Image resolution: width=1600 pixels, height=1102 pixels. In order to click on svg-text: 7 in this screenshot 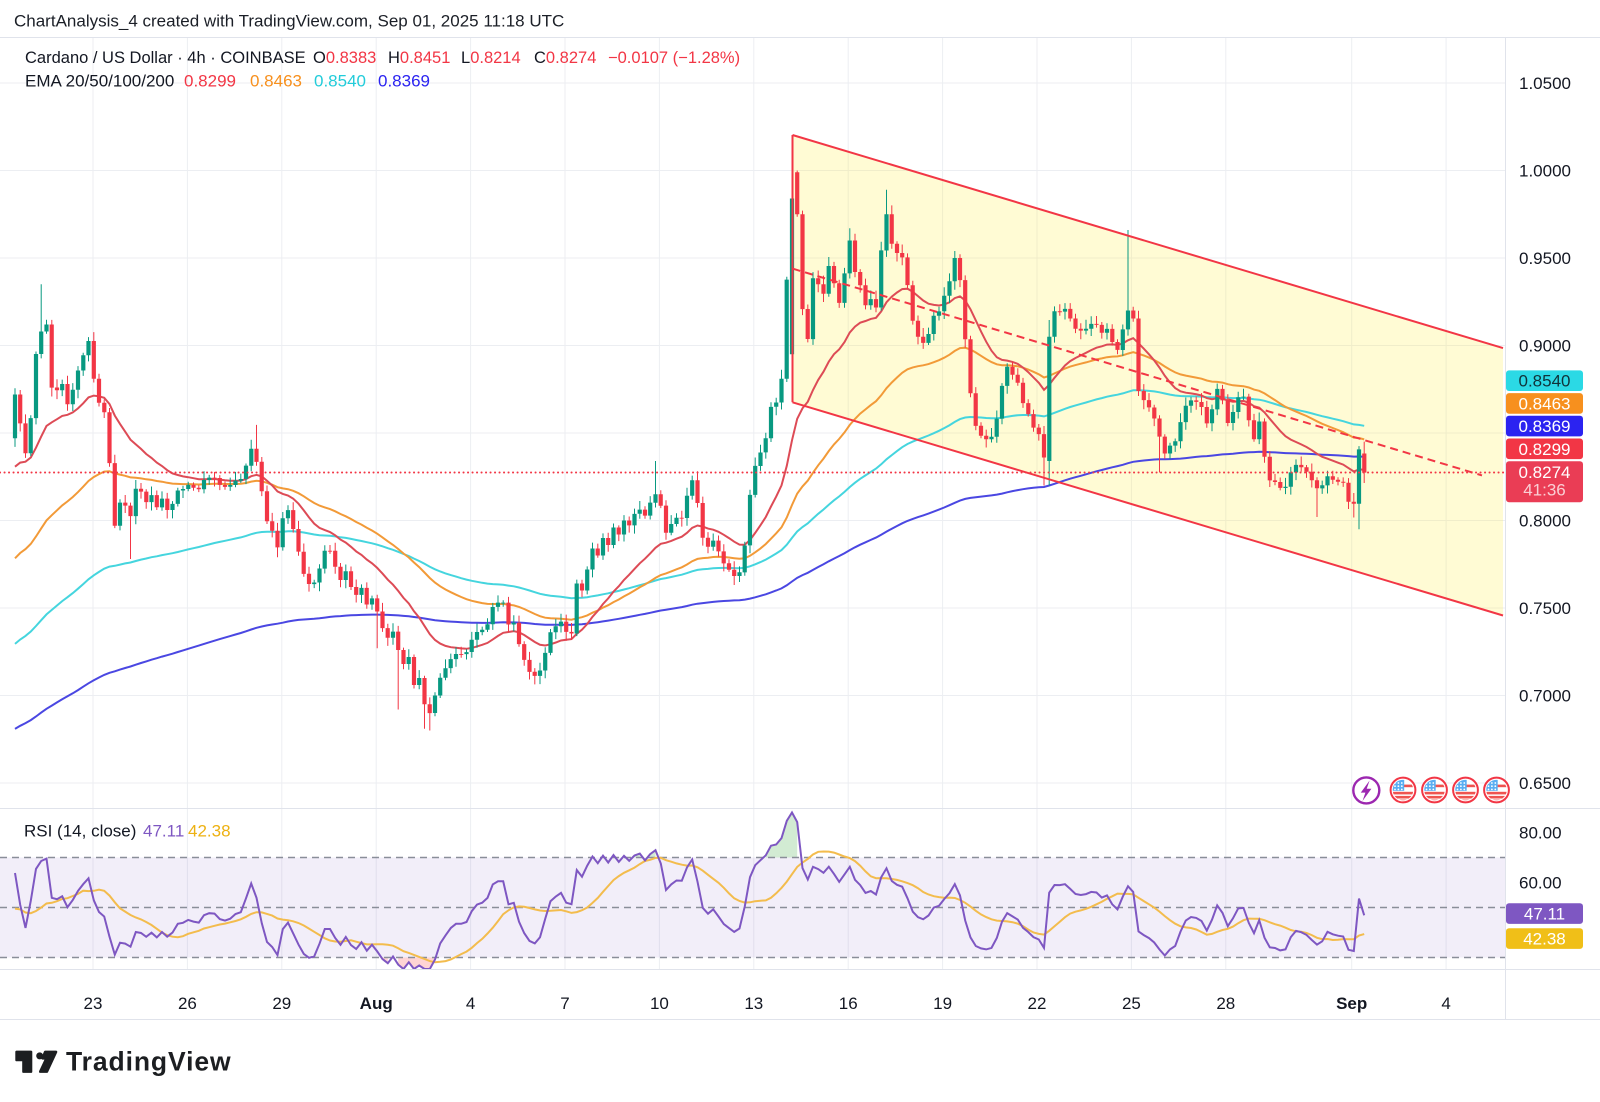, I will do `click(564, 1003)`.